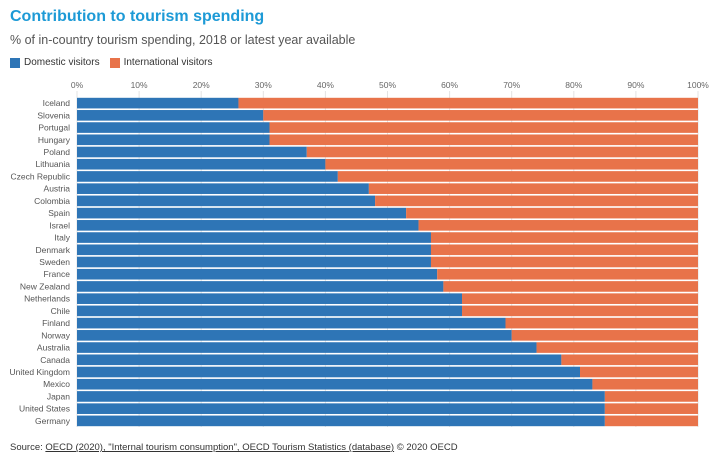 The image size is (720, 464). I want to click on category-label-26: Germany, so click(53, 421).